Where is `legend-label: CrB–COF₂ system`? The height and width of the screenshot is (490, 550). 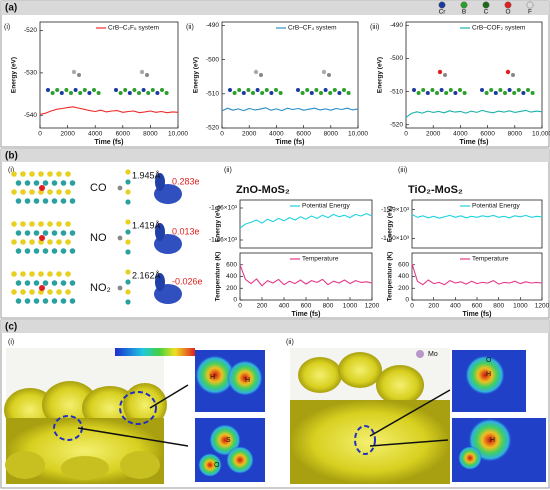 legend-label: CrB–COF₂ system is located at coordinates (498, 28).